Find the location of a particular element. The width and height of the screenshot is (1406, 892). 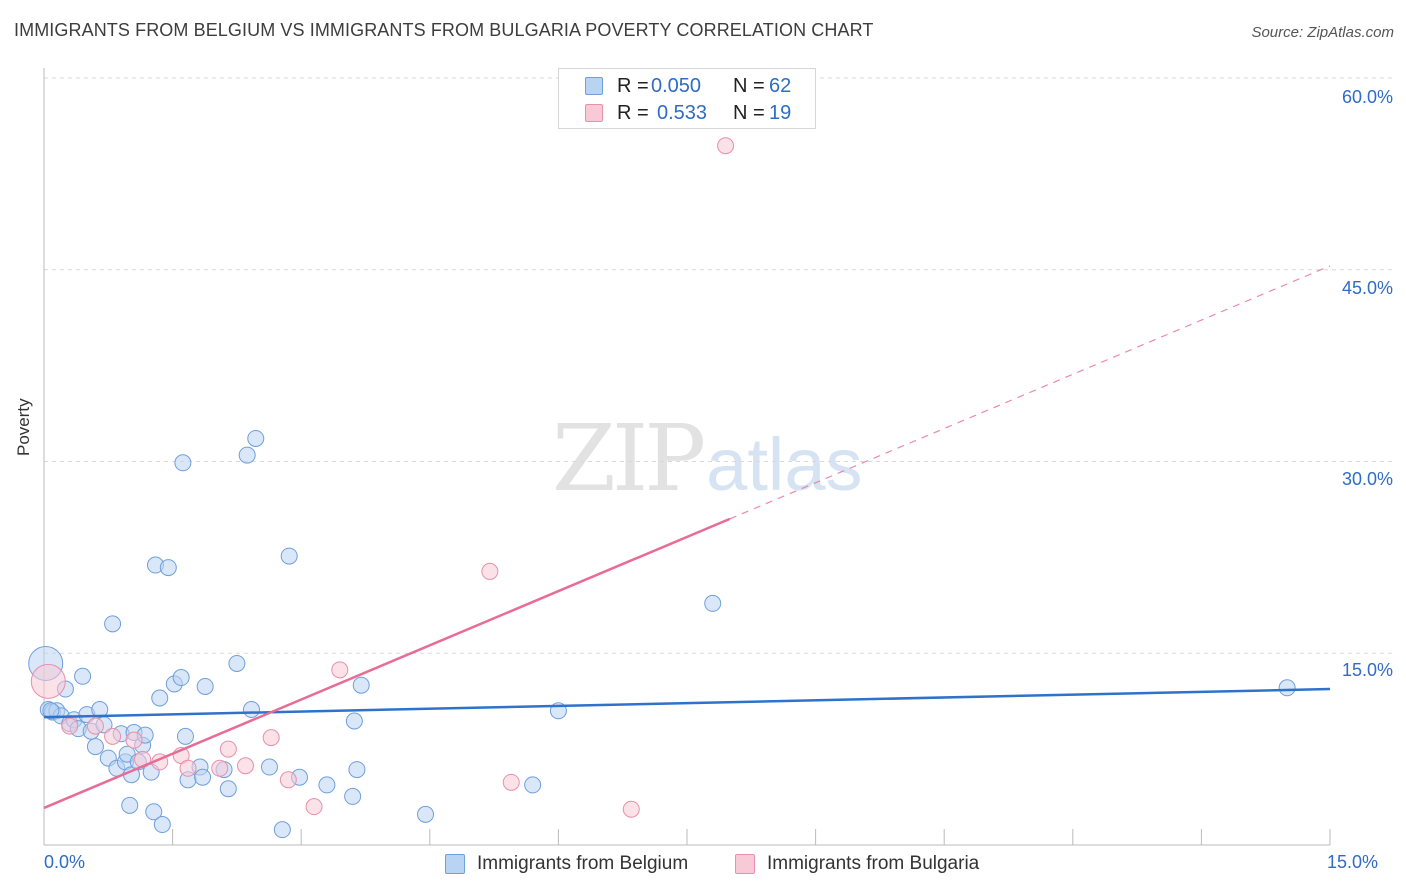

legend-label-bulgaria: Immigrants from Bulgaria is located at coordinates (873, 863).